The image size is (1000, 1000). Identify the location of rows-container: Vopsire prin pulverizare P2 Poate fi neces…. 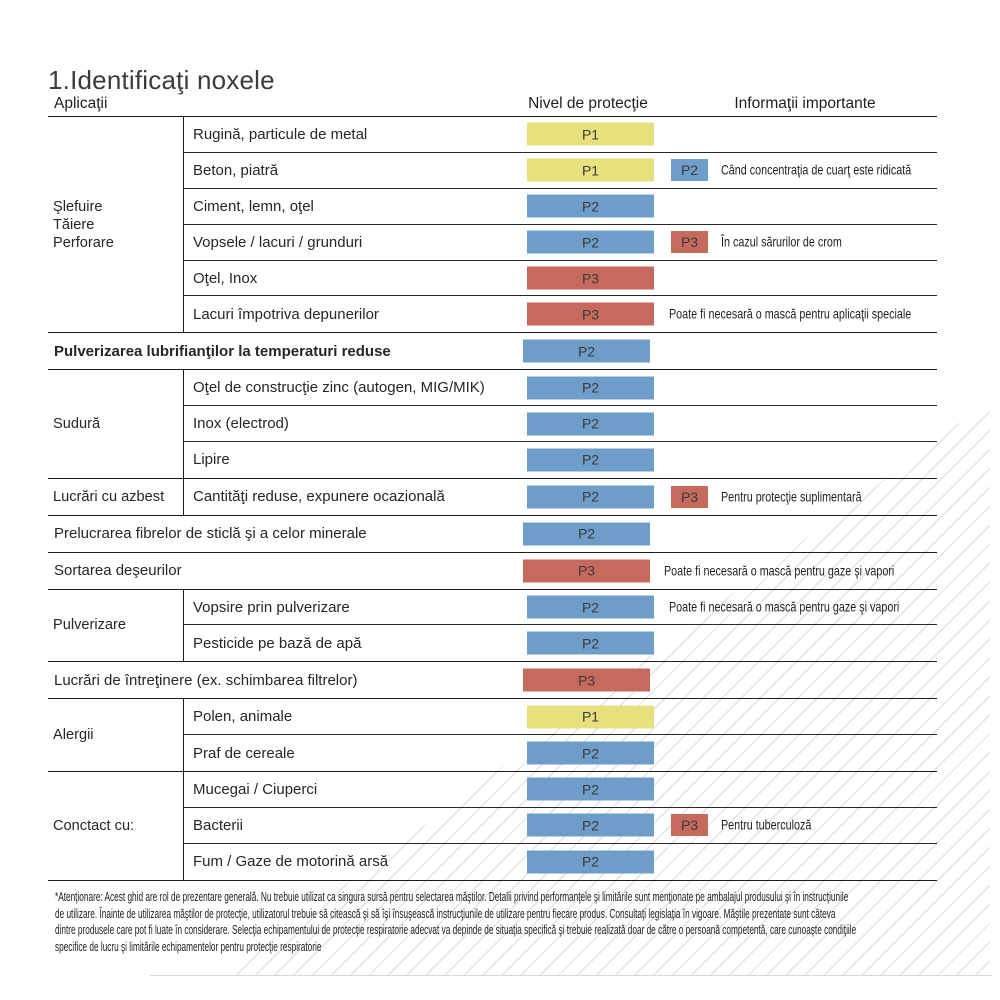
(560, 625).